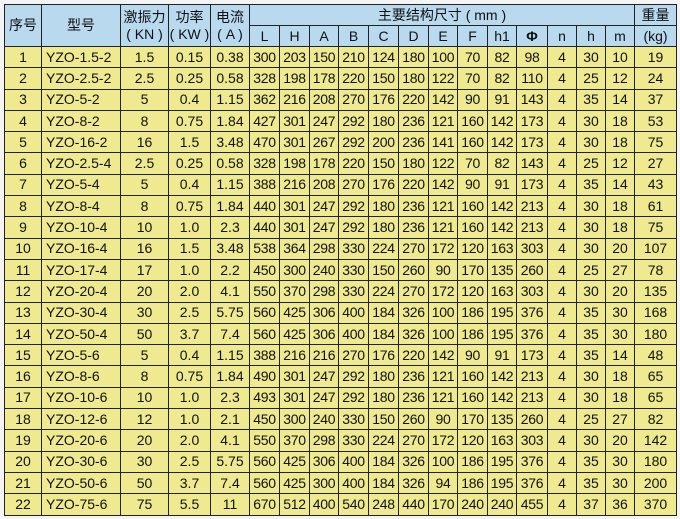  I want to click on cell-weight: 37, so click(655, 99).